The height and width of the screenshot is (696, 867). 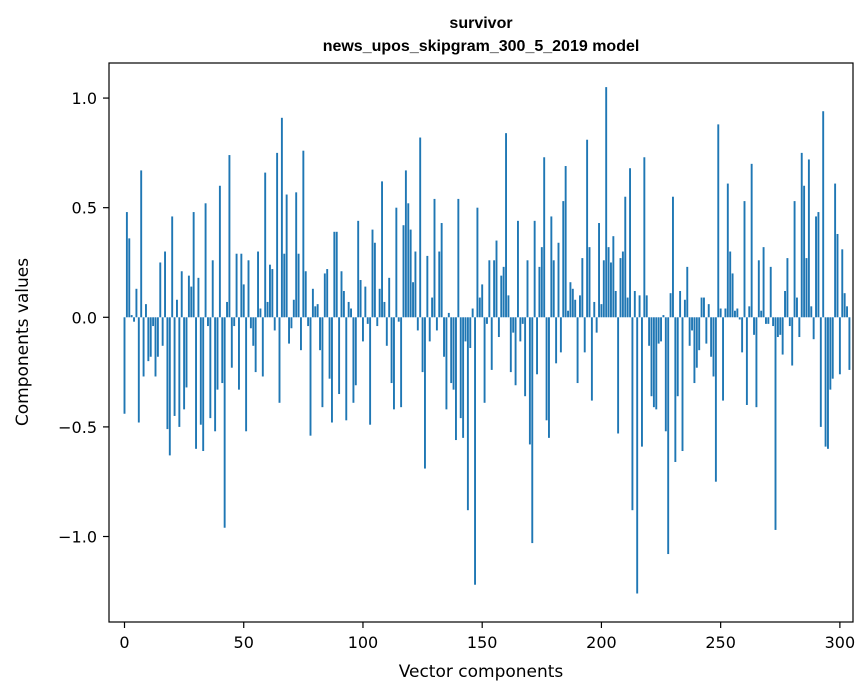 I want to click on y-axis-ticks: −1.0 −0.5 0.0 0.5 1.0, so click(x=83, y=318).